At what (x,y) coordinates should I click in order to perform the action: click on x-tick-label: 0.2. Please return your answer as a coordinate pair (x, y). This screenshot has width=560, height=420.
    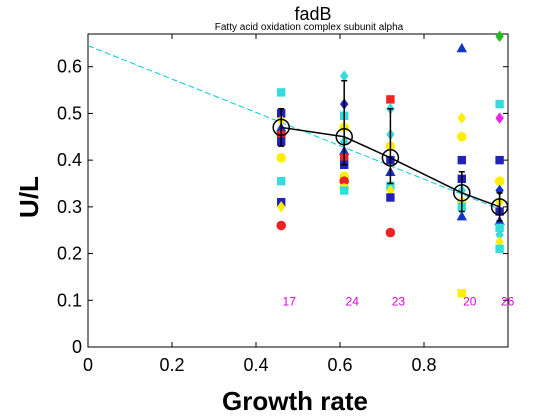
    Looking at the image, I should click on (171, 365).